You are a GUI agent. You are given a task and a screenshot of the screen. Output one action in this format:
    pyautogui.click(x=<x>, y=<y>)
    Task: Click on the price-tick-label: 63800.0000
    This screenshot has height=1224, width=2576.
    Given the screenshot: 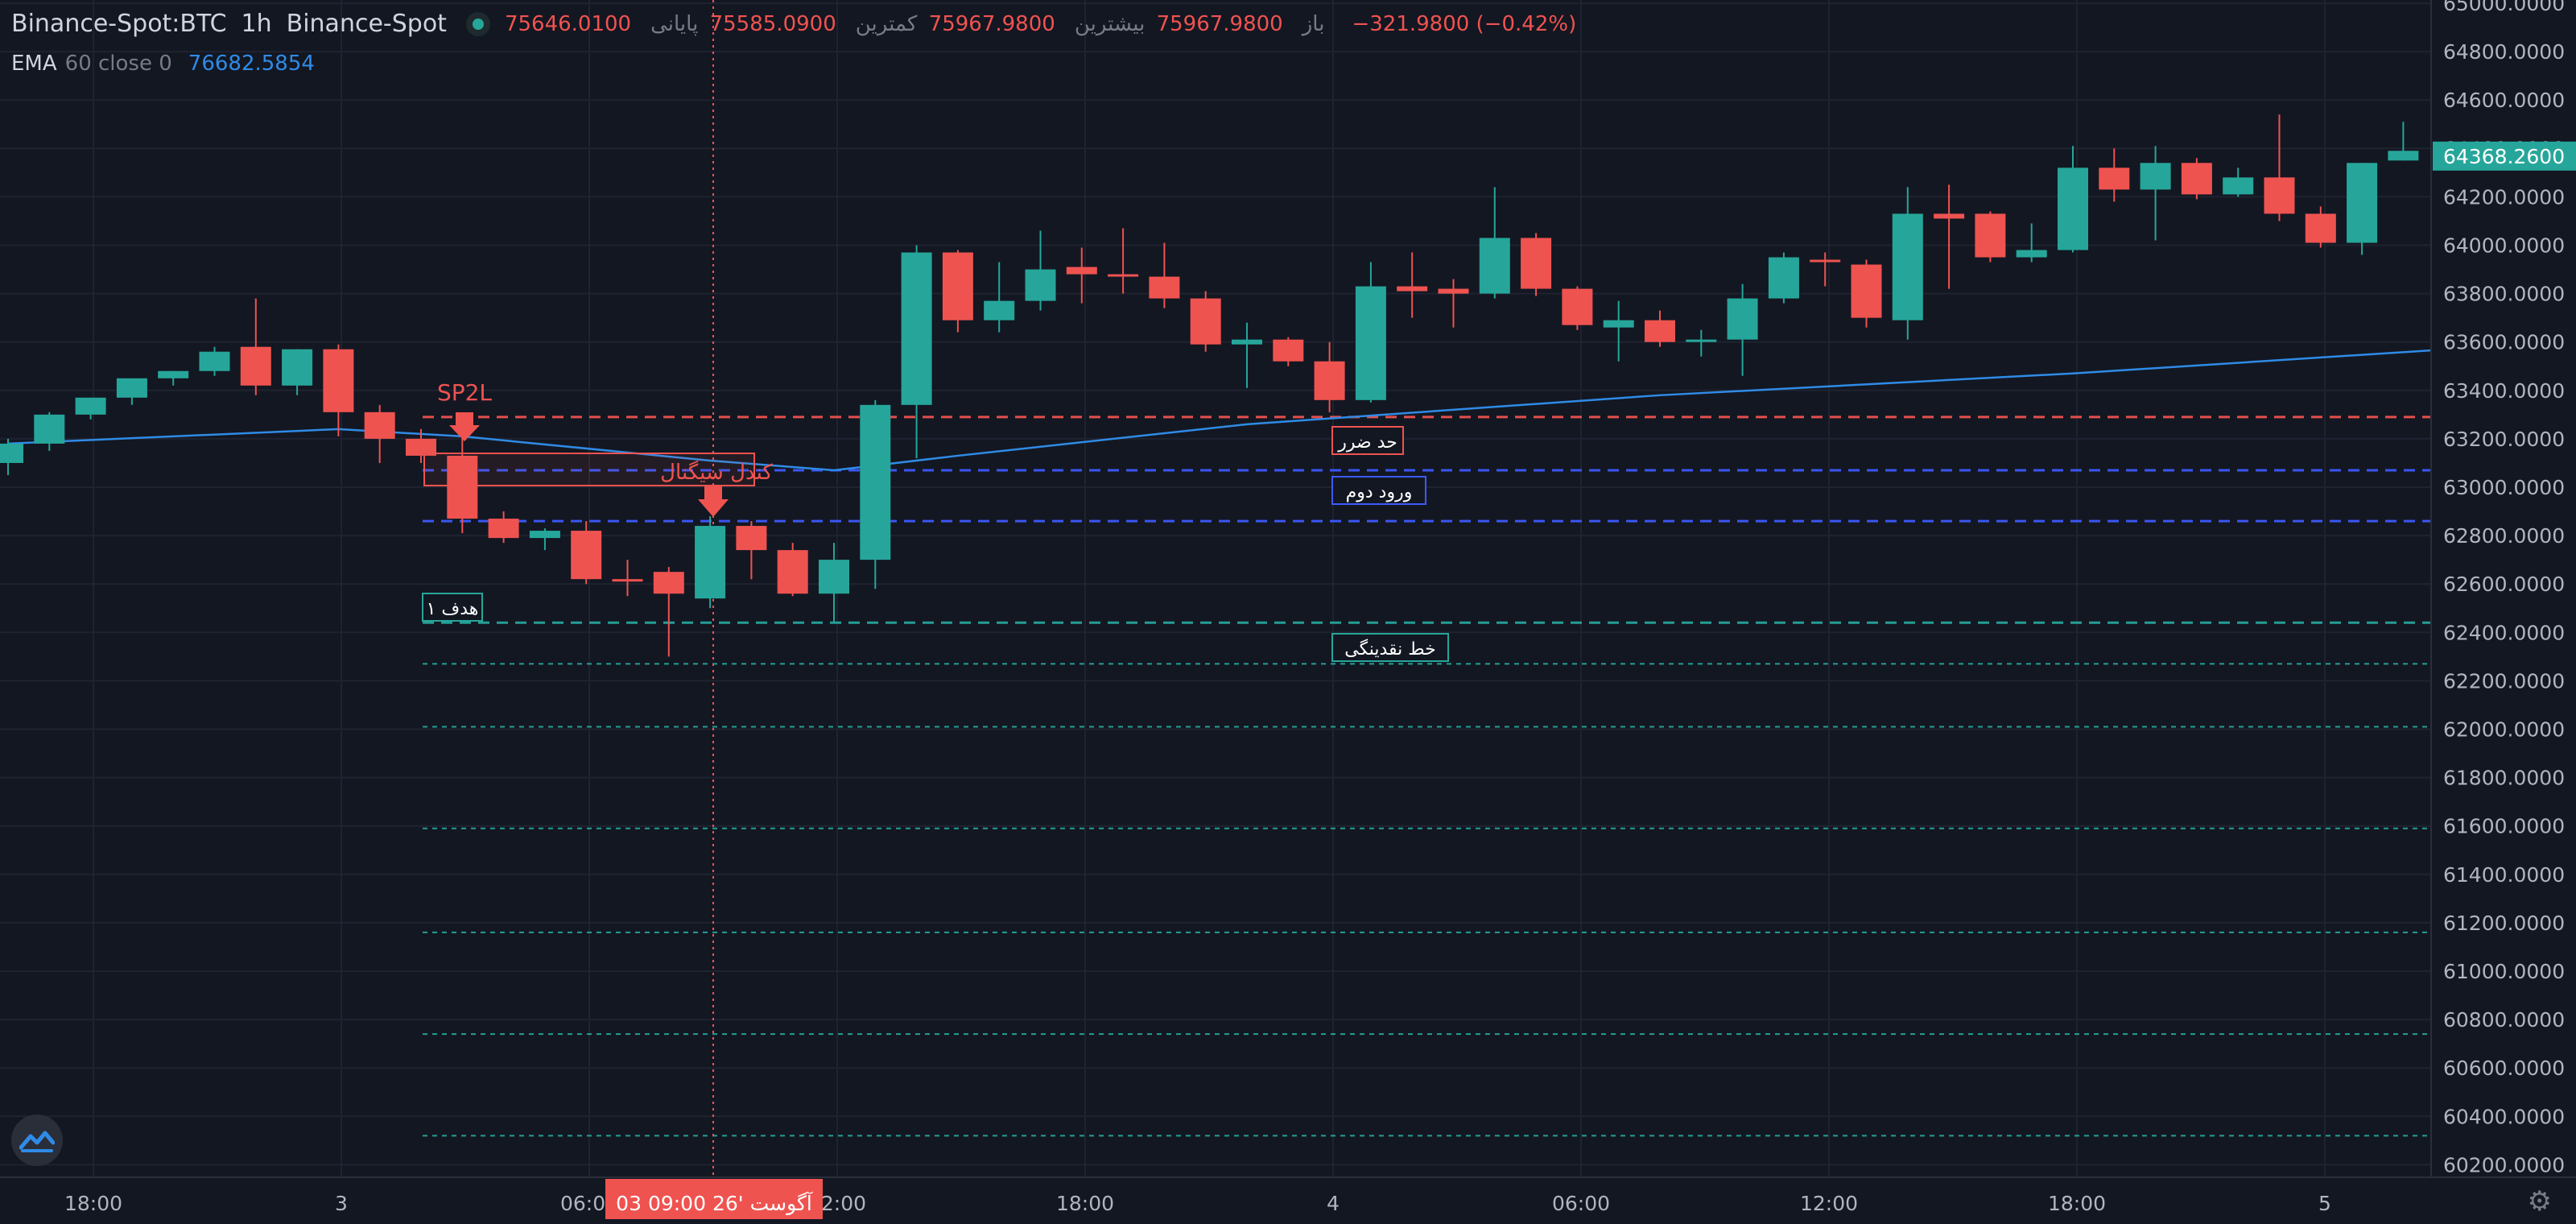 What is the action you would take?
    pyautogui.click(x=2504, y=294)
    